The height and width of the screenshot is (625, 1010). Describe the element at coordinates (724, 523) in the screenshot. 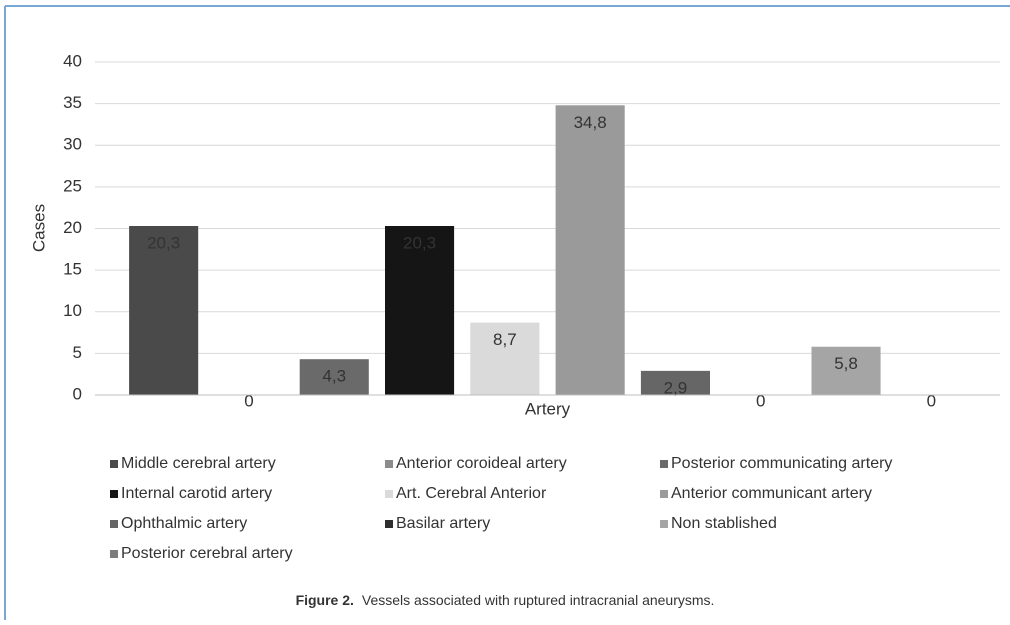

I see `legend-label: Non stablished` at that location.